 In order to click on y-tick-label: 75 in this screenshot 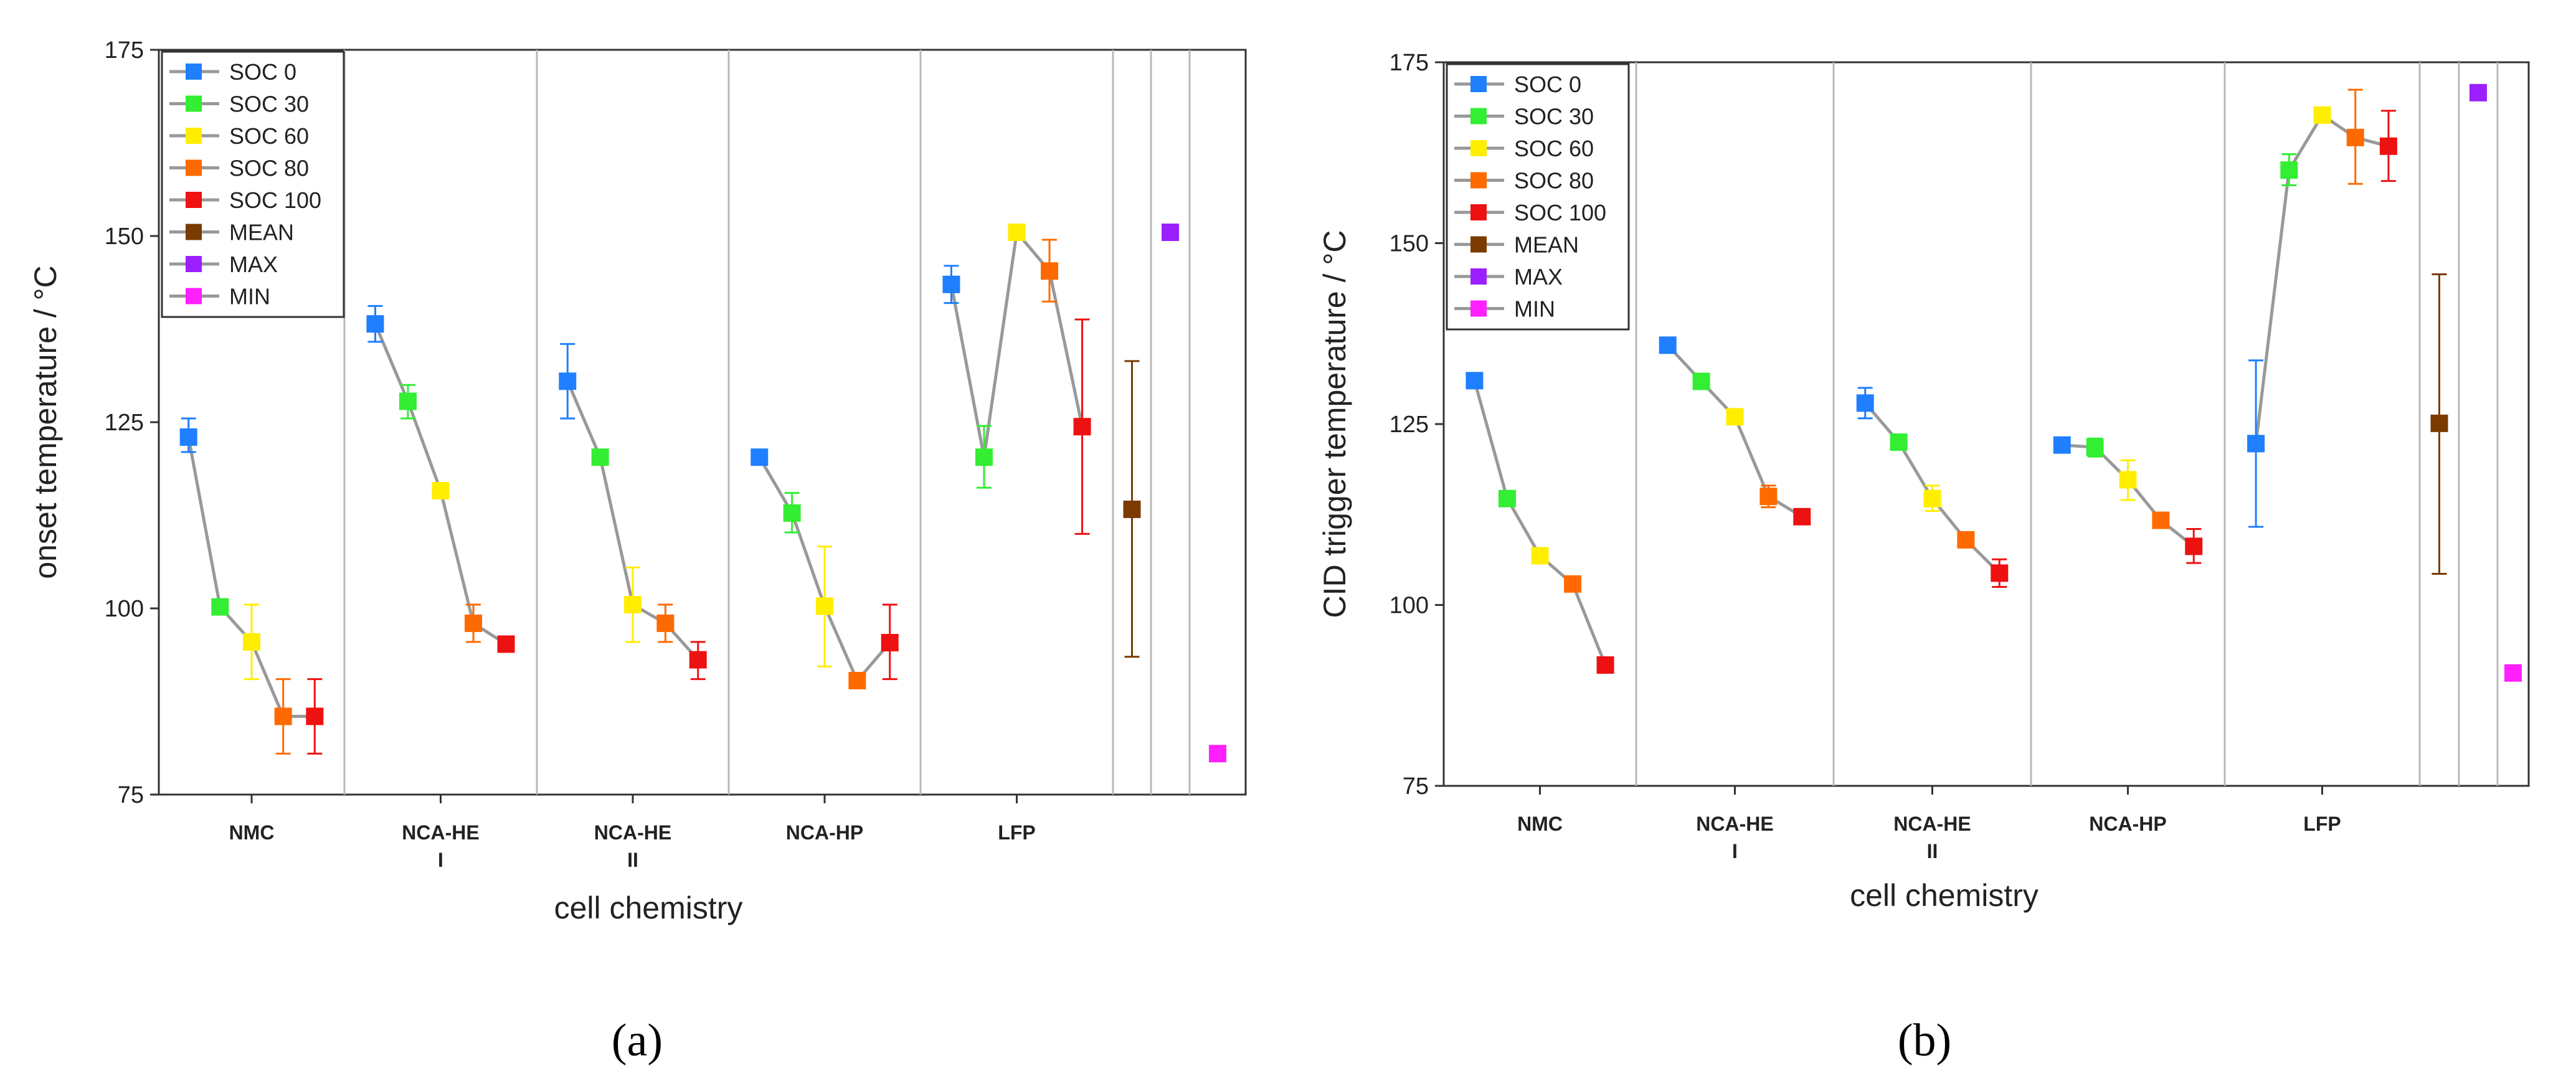, I will do `click(131, 795)`.